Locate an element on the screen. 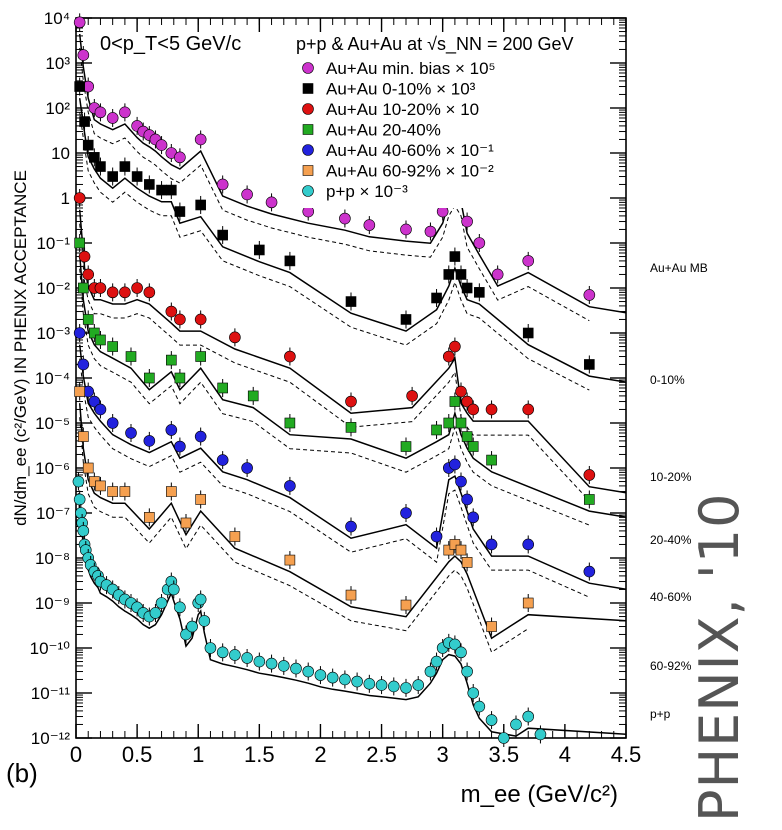 This screenshot has width=782, height=830. y-tick-label: 10⁻⁹ is located at coordinates (52, 603).